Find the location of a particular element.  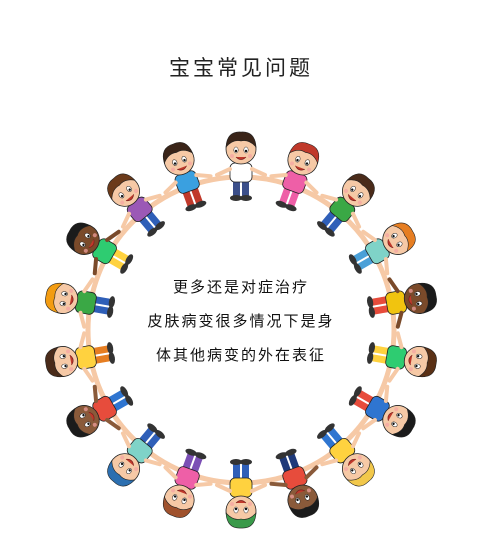

body-line-1: 更多还是对症治疗 is located at coordinates (240, 287).